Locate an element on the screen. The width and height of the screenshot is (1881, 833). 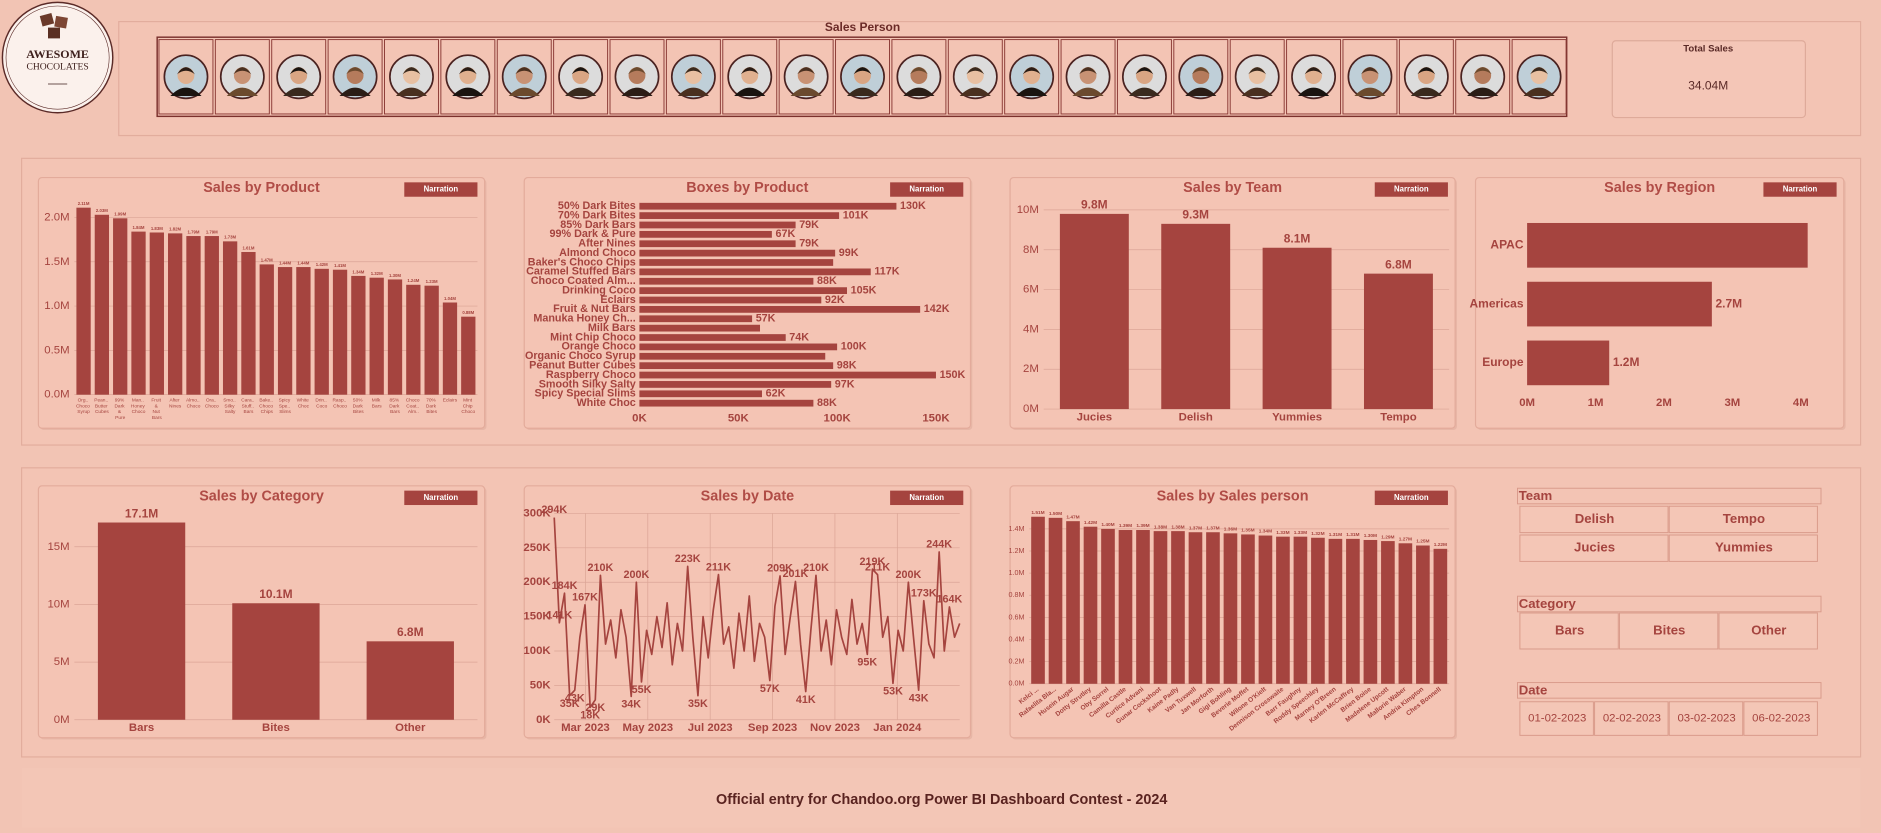
slicer-item: Bars is located at coordinates (1569, 629).